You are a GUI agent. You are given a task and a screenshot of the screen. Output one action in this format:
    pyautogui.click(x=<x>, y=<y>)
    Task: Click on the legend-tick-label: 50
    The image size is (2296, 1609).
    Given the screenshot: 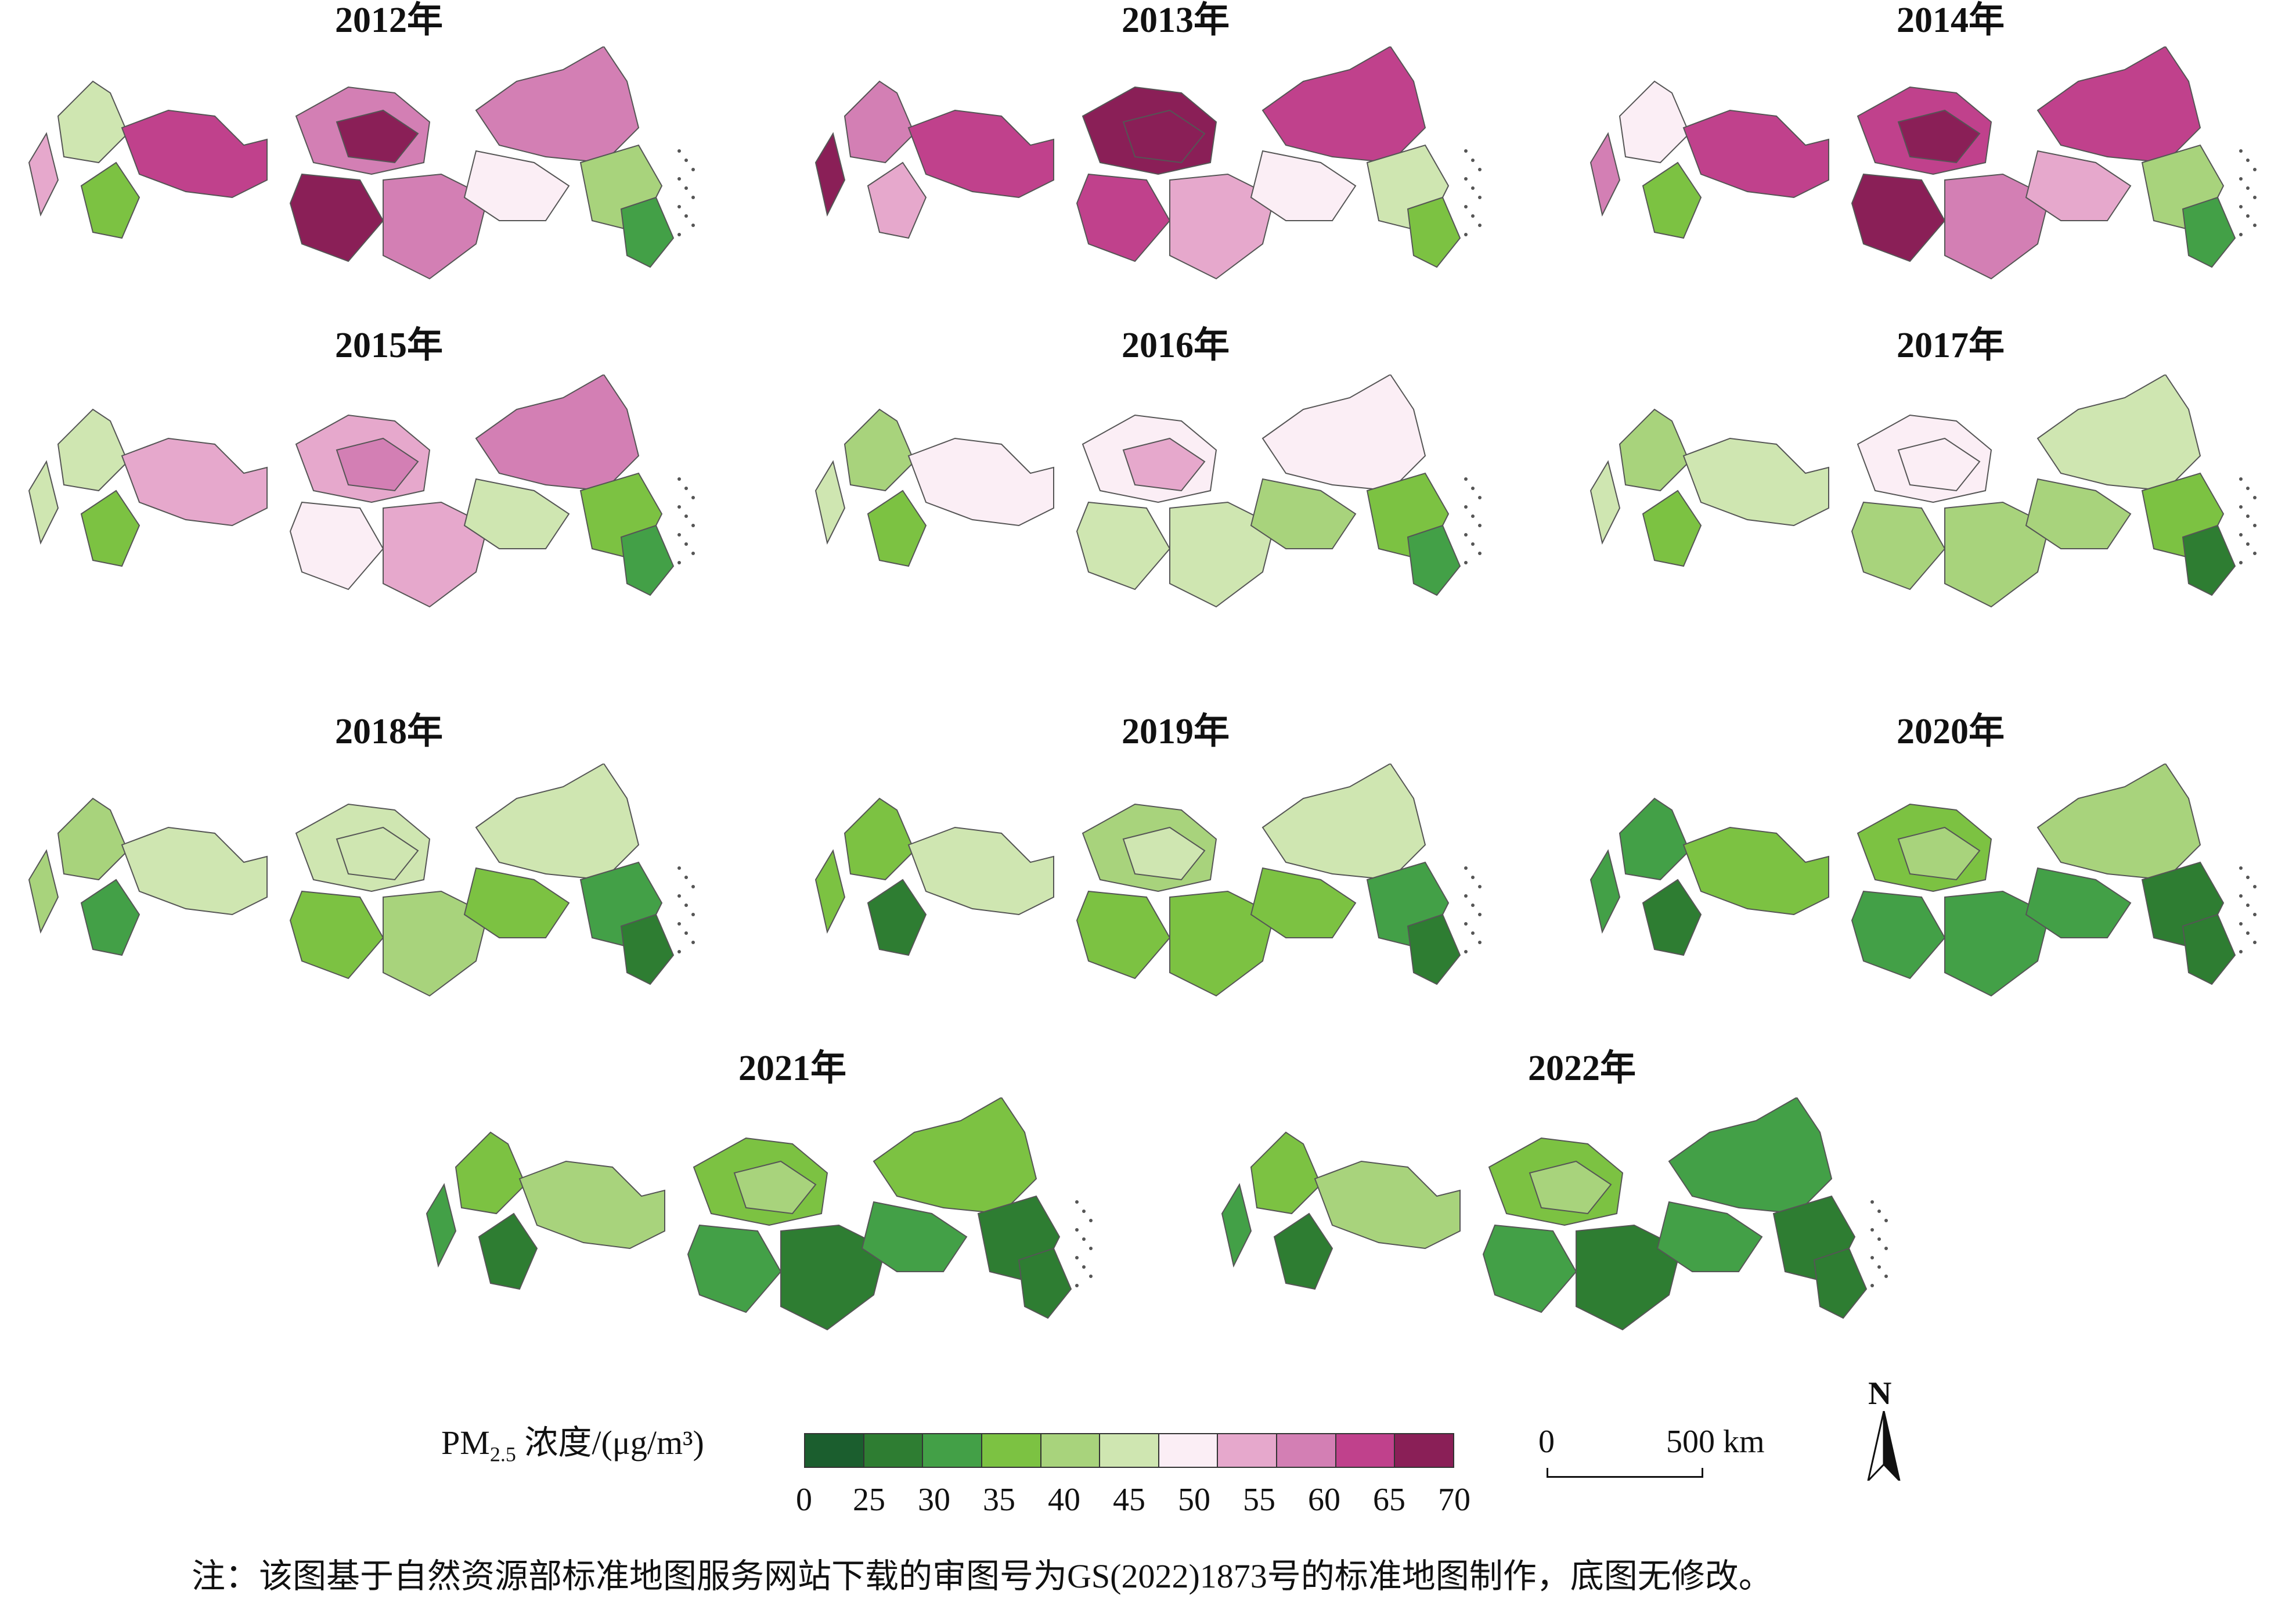 What is the action you would take?
    pyautogui.click(x=1194, y=1500)
    